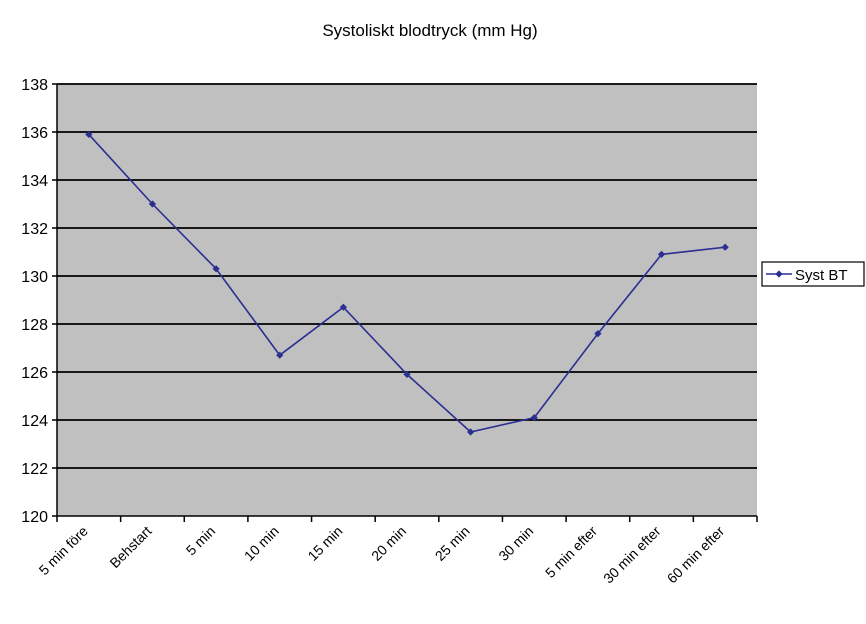 The height and width of the screenshot is (624, 866). I want to click on chart-title: Systoliskt blodtryck (mm Hg), so click(429, 30).